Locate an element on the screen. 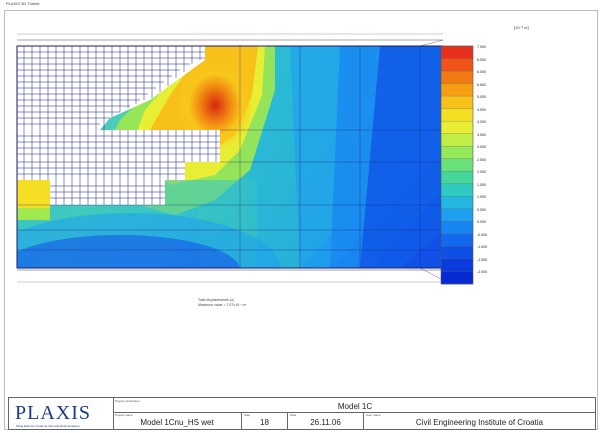 The width and height of the screenshot is (603, 433). legend-value: -0.500 is located at coordinates (482, 234).